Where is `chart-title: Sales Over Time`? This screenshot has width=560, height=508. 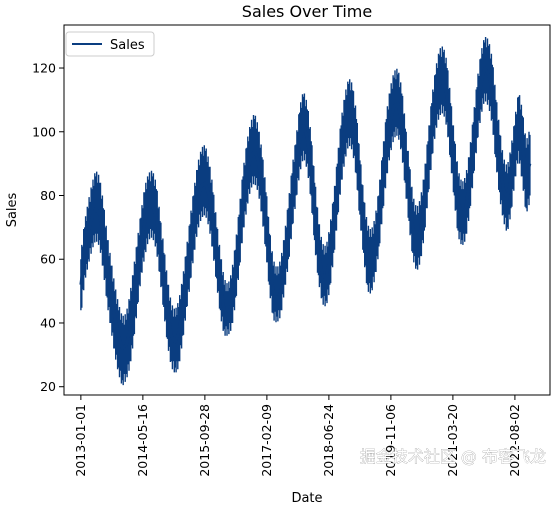
chart-title: Sales Over Time is located at coordinates (307, 11).